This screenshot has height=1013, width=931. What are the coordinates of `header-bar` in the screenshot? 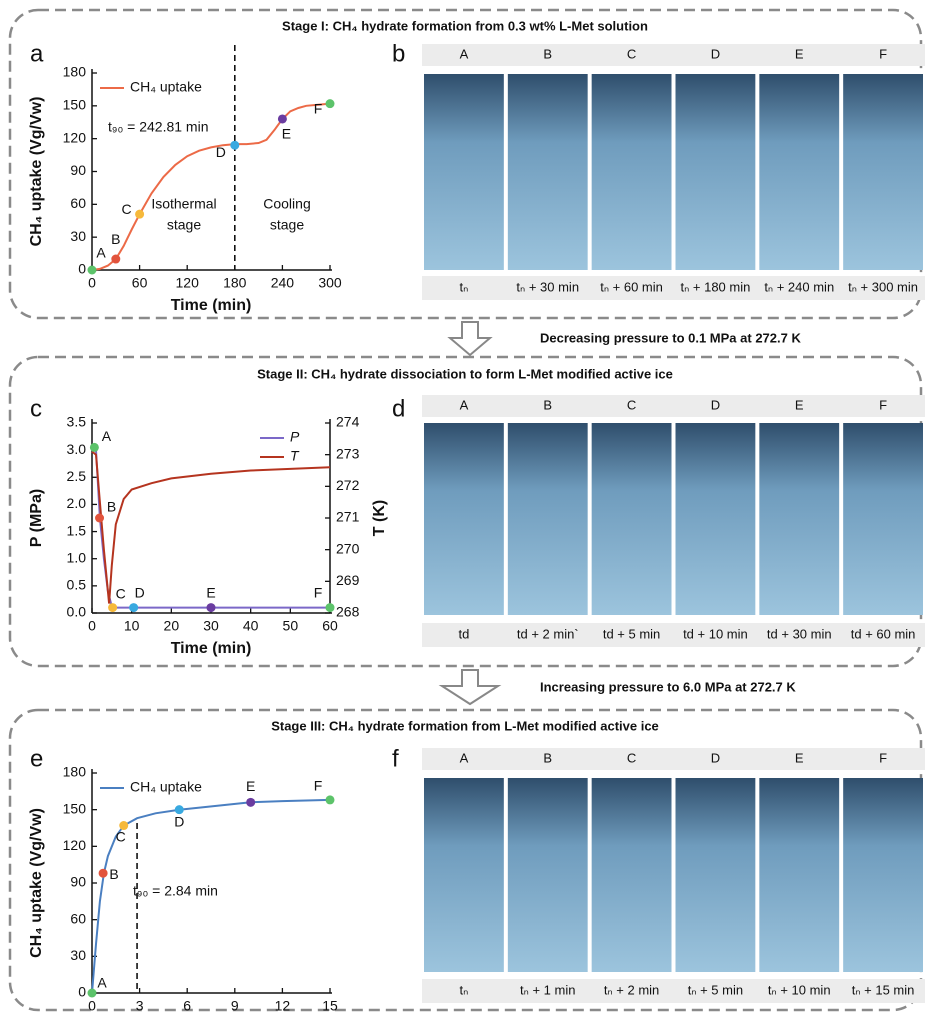 It's located at (673, 759).